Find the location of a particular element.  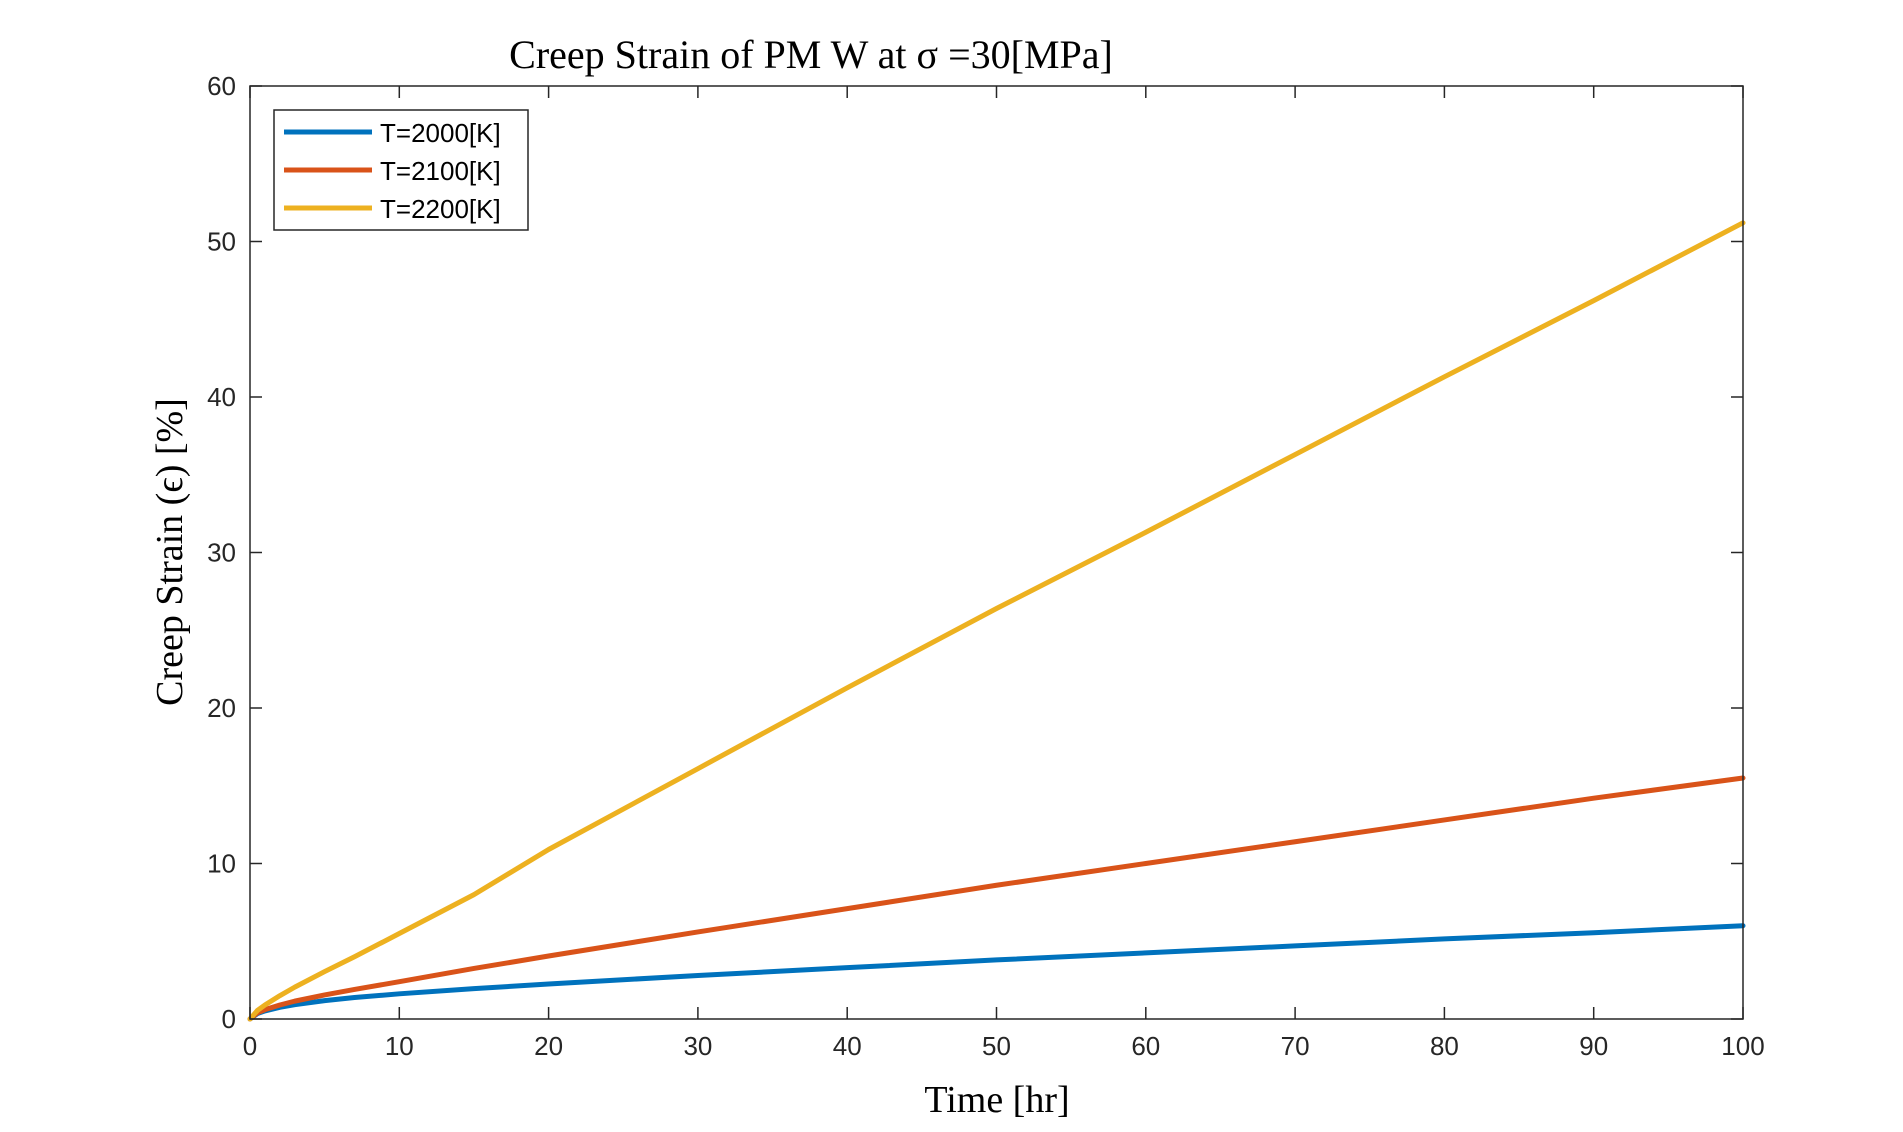

legend: T=2000[K] T=2100[K] T=2200[K] is located at coordinates (401, 170).